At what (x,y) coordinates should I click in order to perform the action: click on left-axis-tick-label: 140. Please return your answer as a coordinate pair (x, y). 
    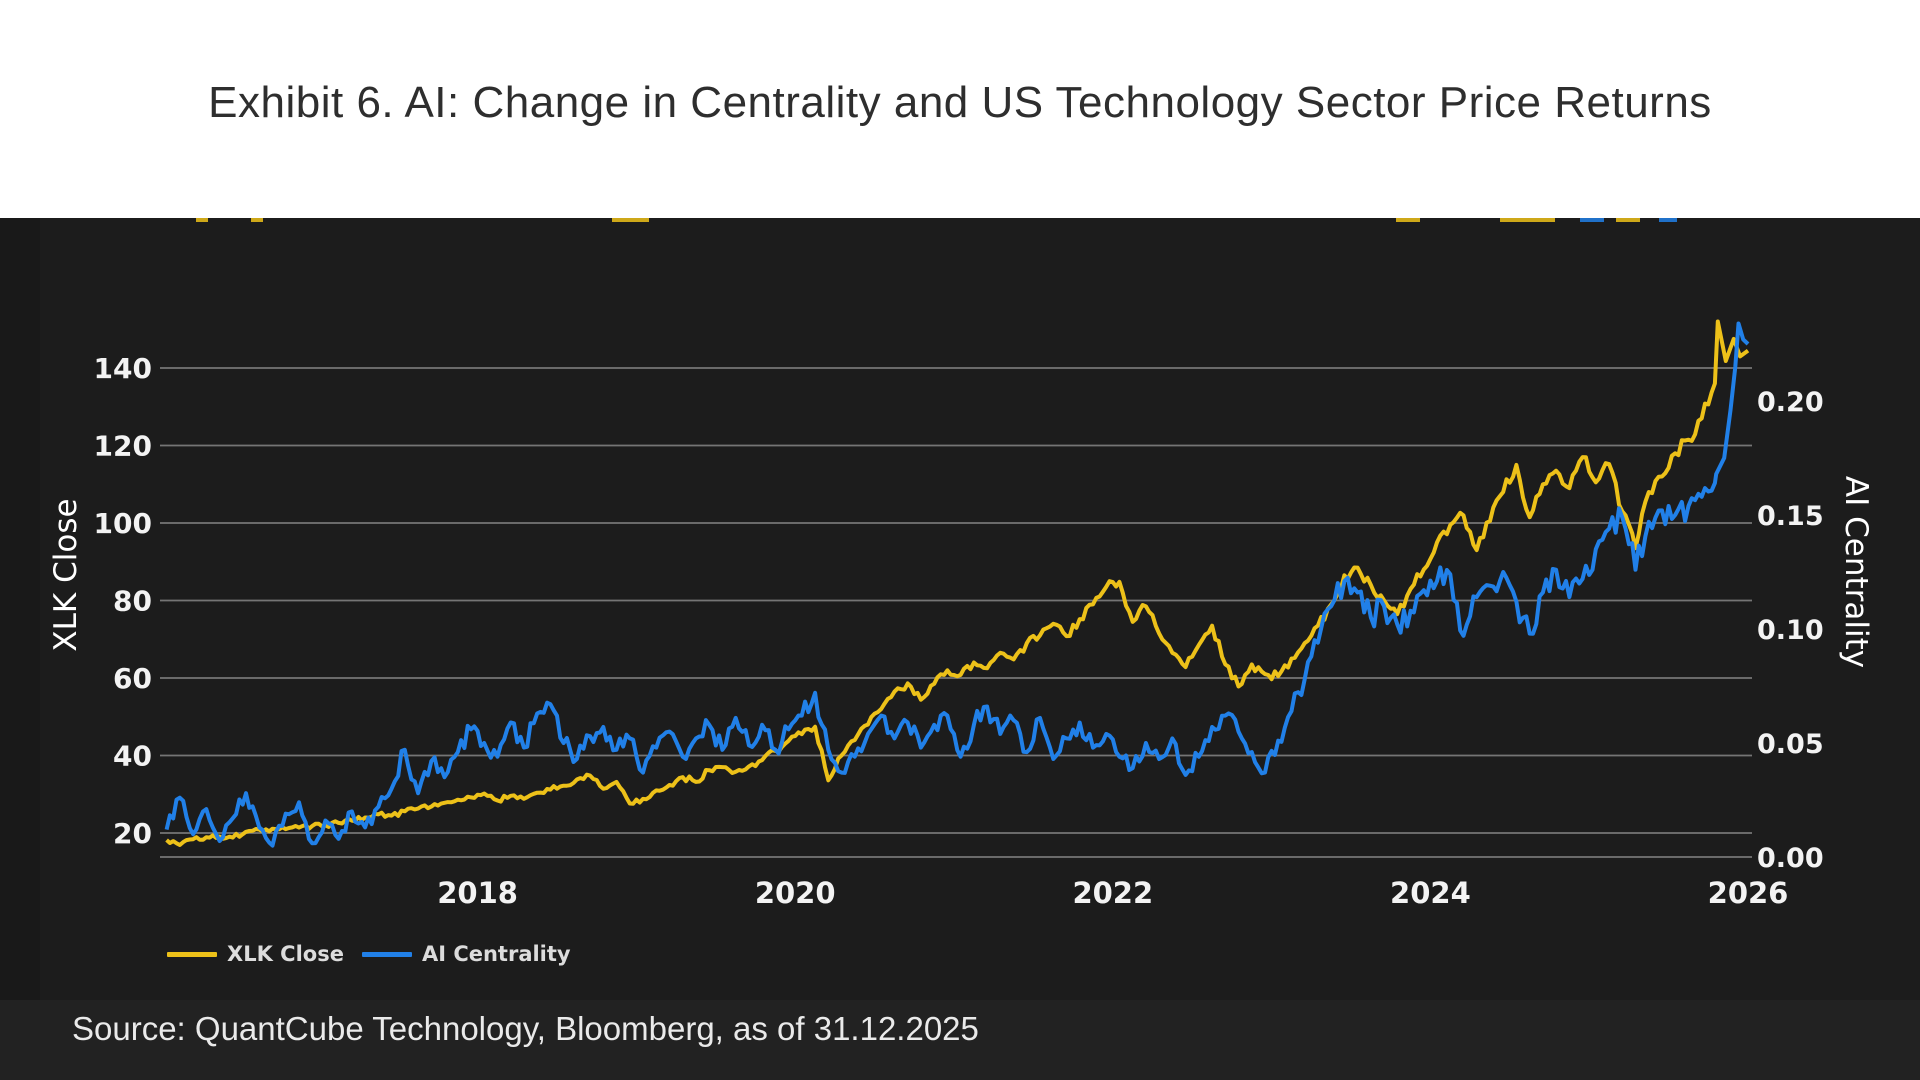
    Looking at the image, I should click on (123, 368).